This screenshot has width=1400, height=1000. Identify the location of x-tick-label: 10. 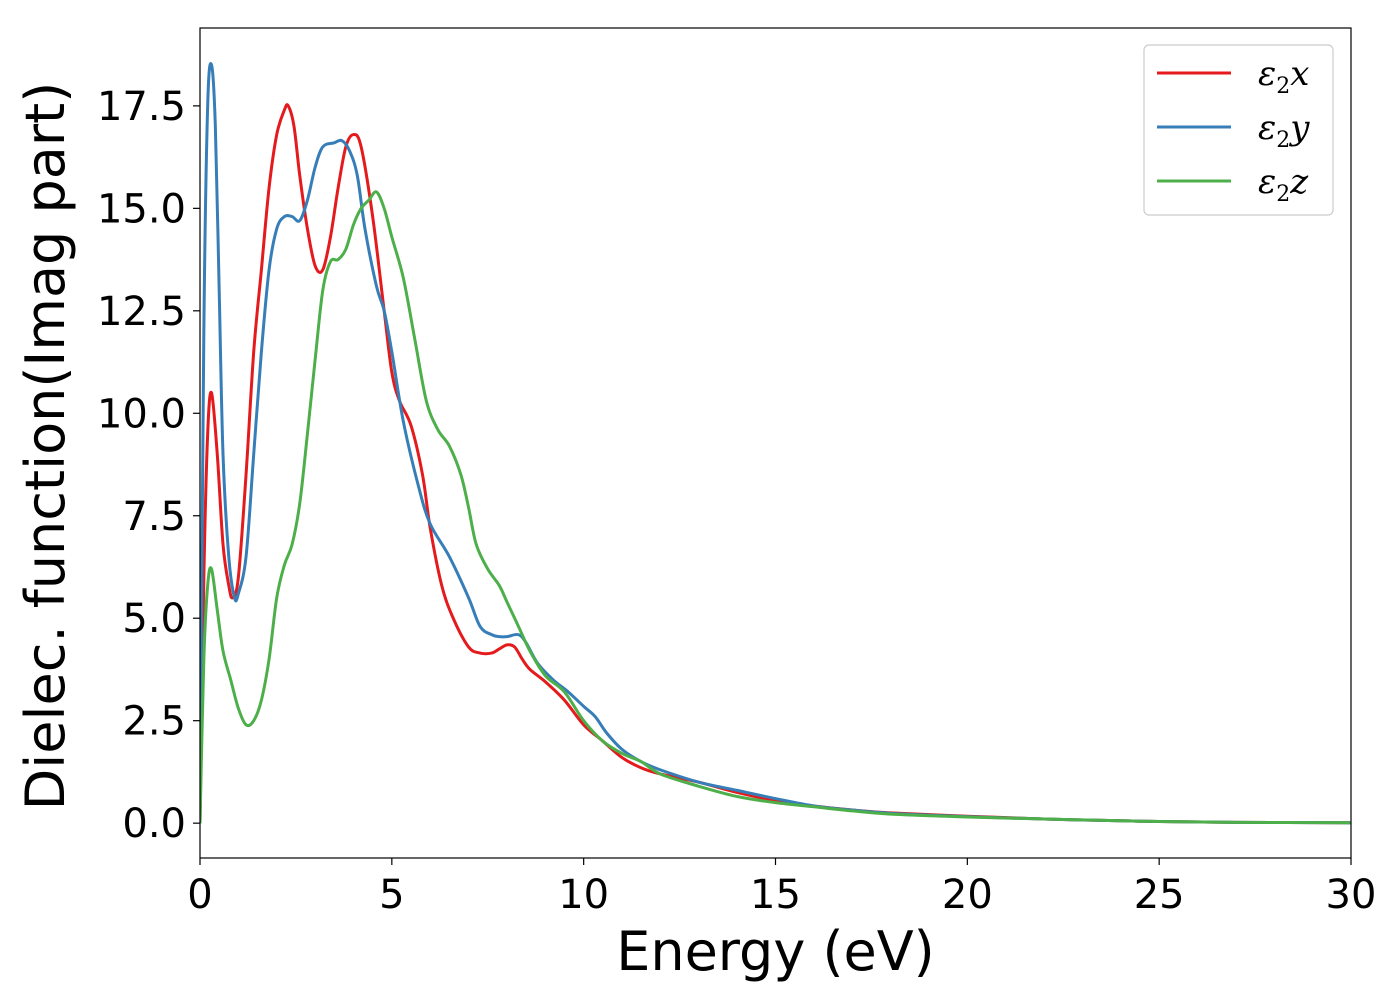
(583, 895).